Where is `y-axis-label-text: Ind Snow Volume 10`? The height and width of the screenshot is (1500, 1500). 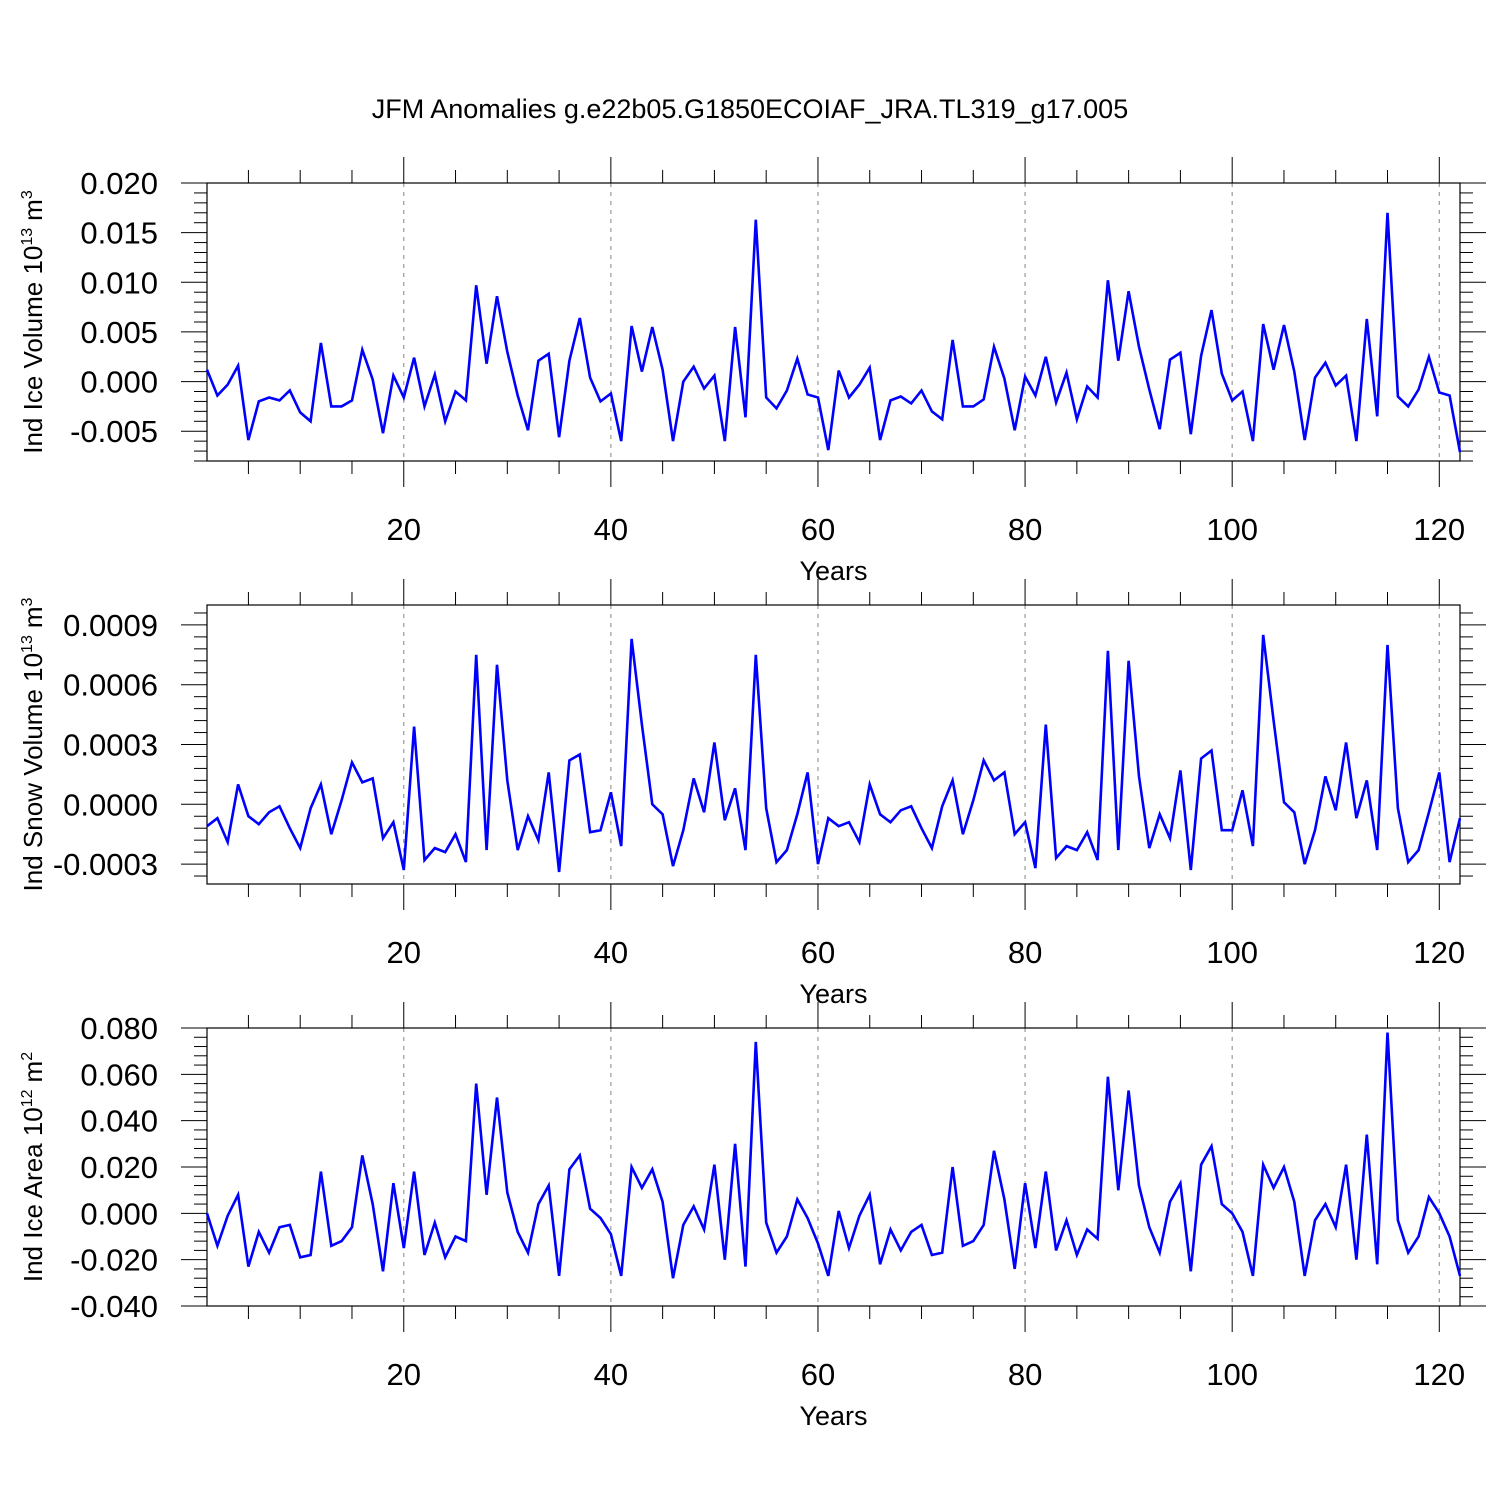
y-axis-label-text: Ind Snow Volume 10 is located at coordinates (33, 772).